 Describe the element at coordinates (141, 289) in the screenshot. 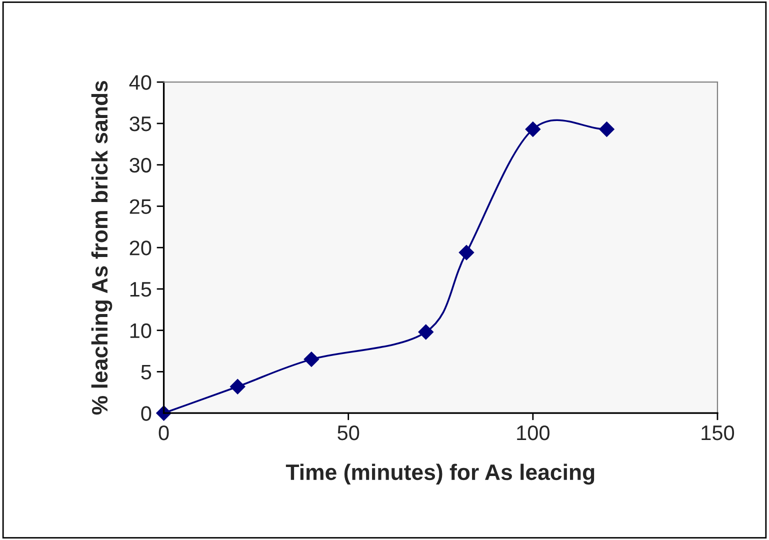

I see `y-tick-label: 15` at that location.